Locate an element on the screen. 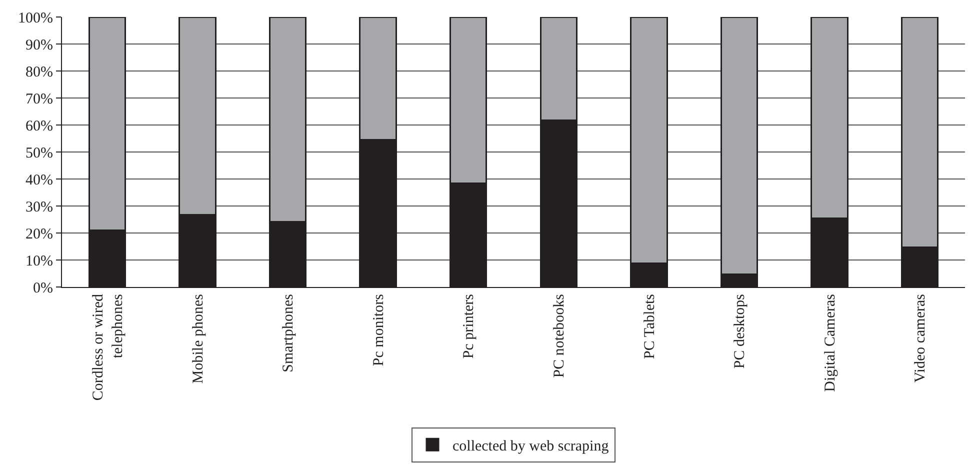 This screenshot has width=973, height=471. y-tick-label: 70% is located at coordinates (39, 99).